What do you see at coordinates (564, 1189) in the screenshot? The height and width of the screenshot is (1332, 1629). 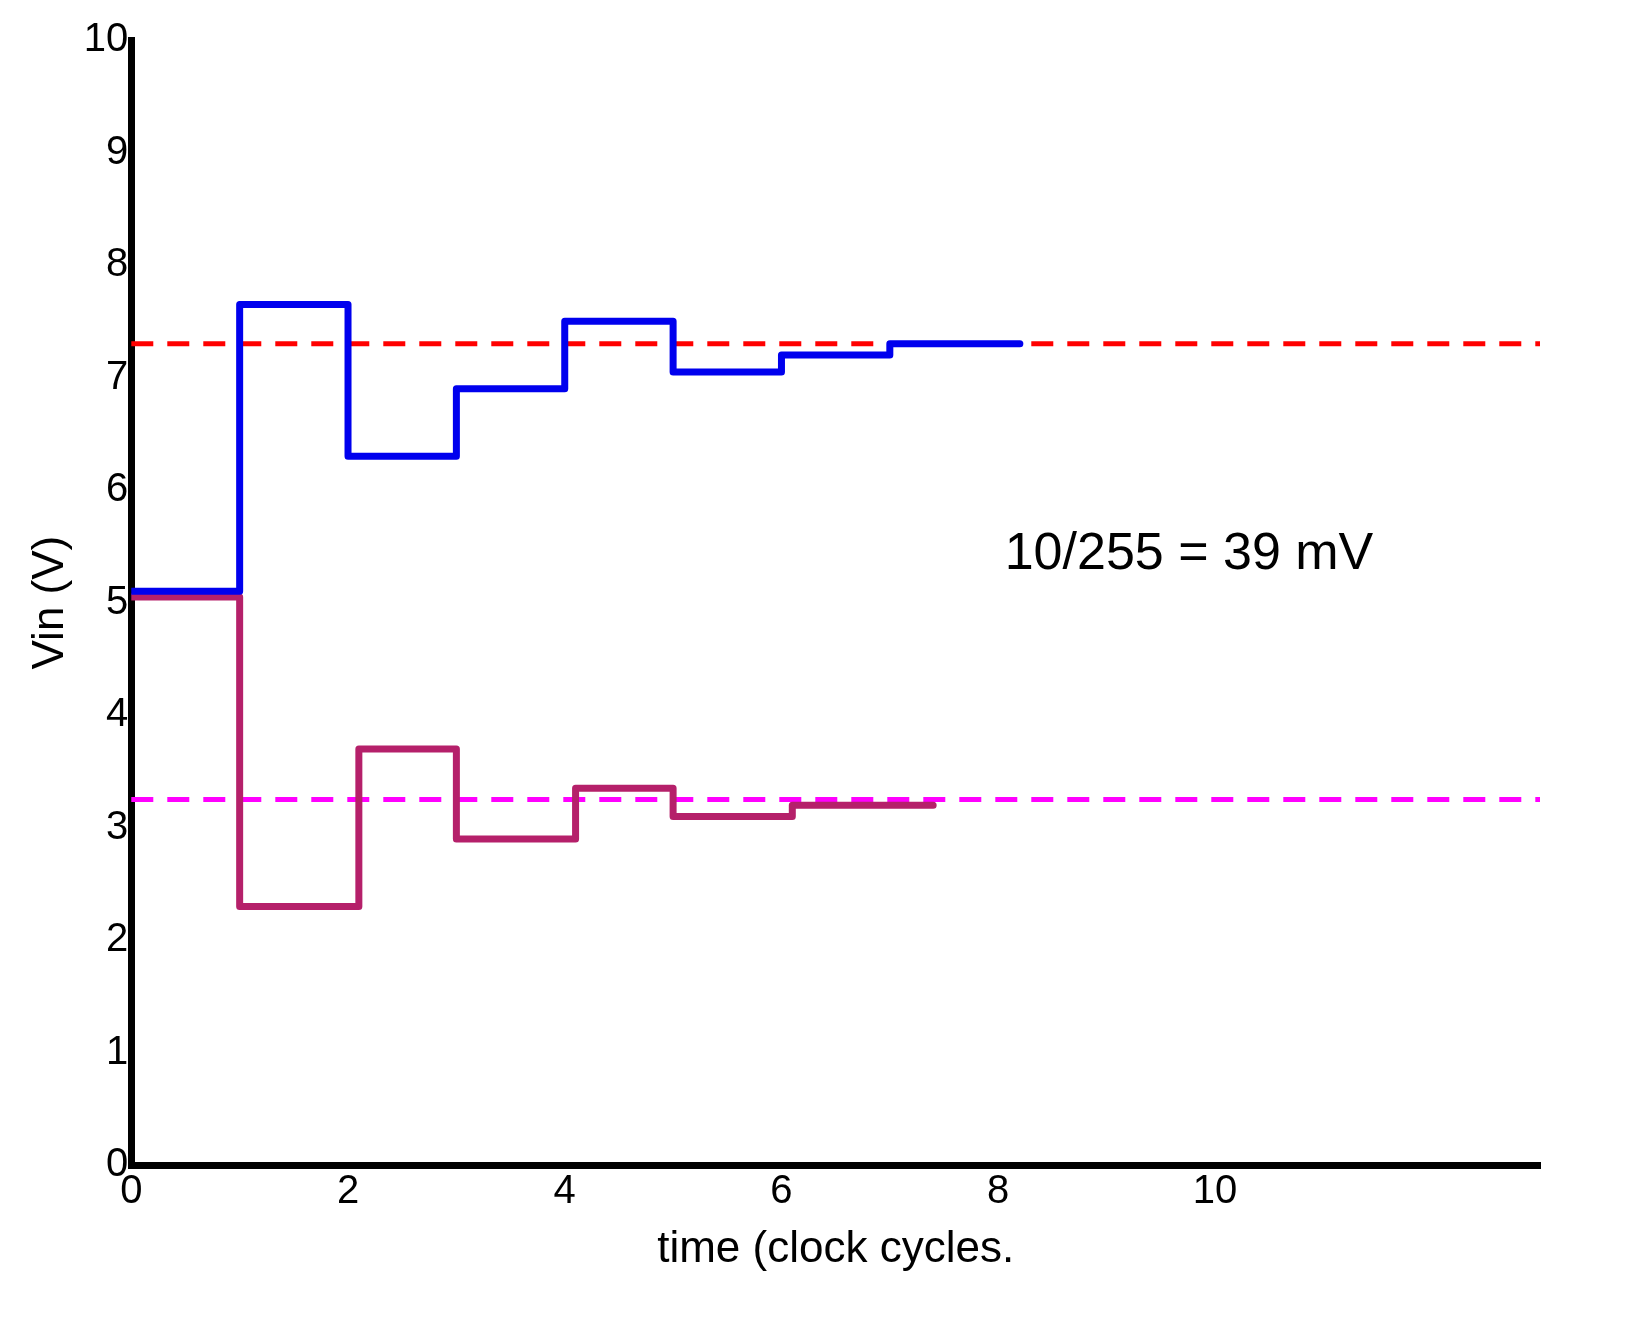 I see `x-tick-label: 4` at bounding box center [564, 1189].